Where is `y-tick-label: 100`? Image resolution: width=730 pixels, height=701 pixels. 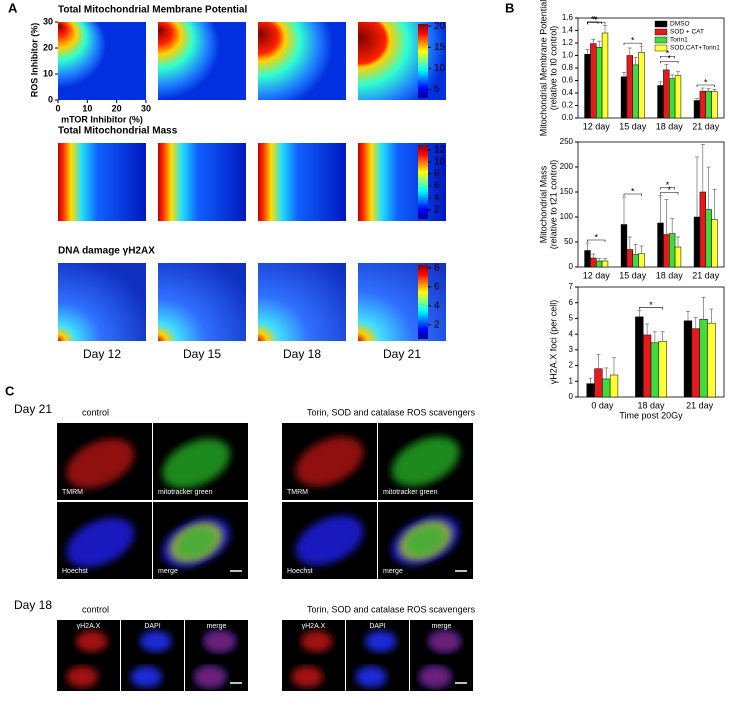
y-tick-label: 100 is located at coordinates (567, 216).